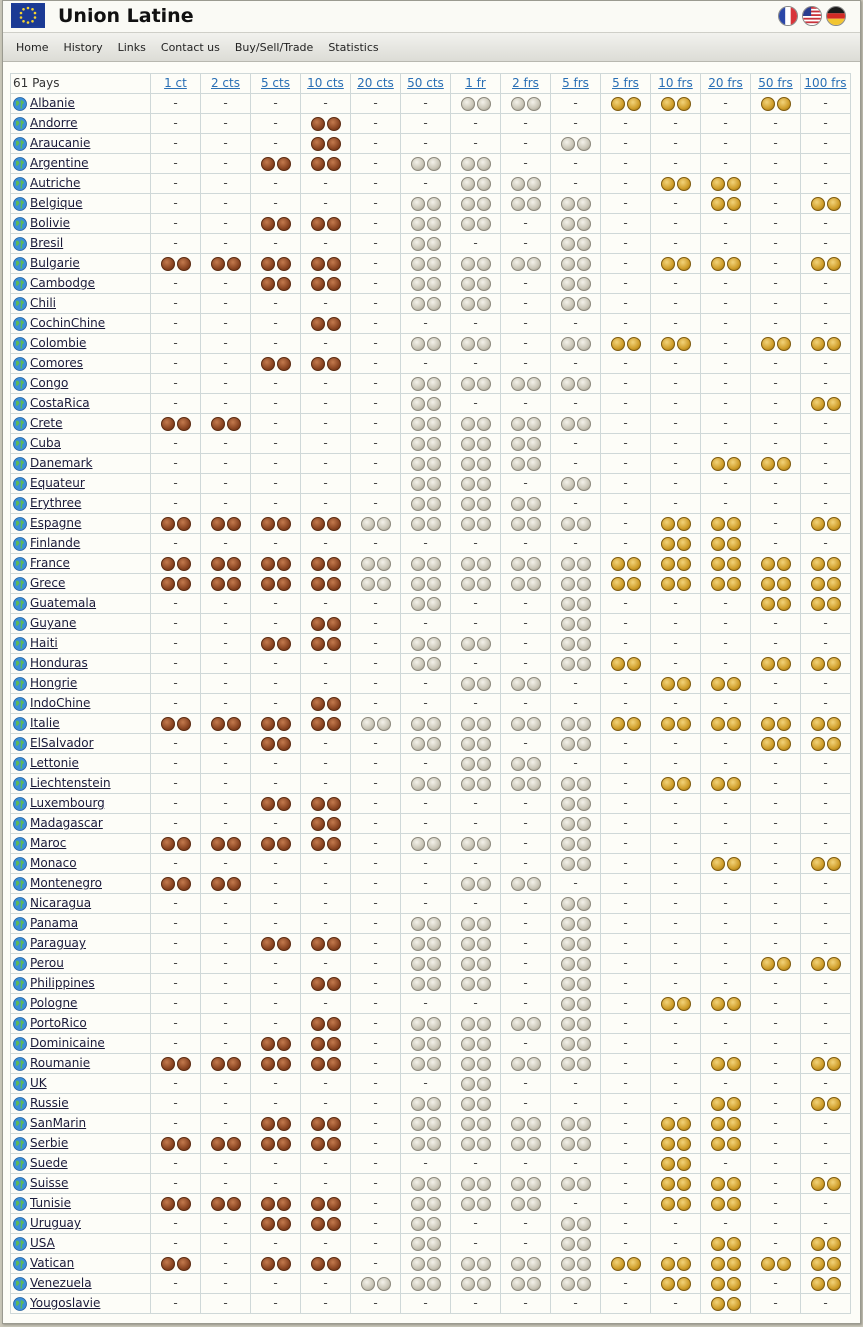 The height and width of the screenshot is (1327, 863). Describe the element at coordinates (48, 843) in the screenshot. I see `country-link: Maroc` at that location.